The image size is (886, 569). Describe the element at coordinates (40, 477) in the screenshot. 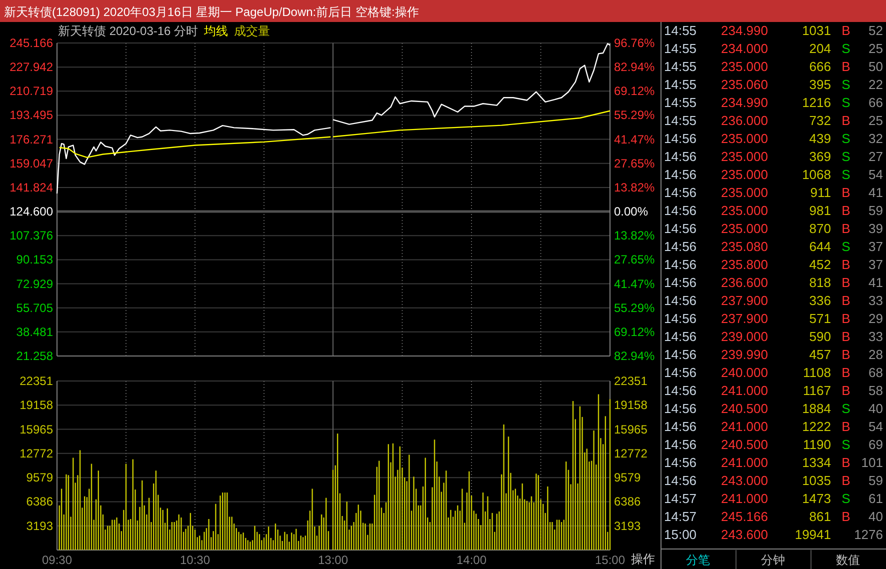

I see `y-tick-label: 9579` at that location.